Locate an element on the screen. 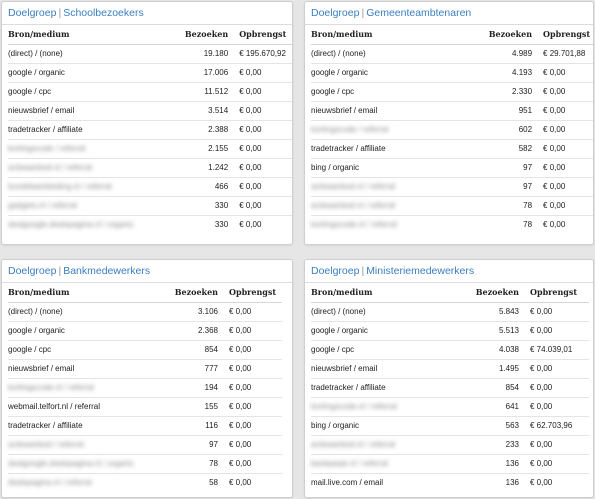 This screenshot has height=499, width=595. cell-source: actieaanbod.nl / referral is located at coordinates (396, 206).